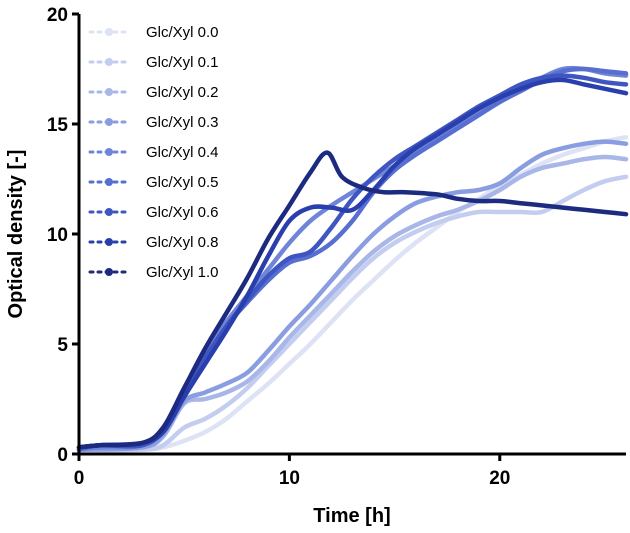 The height and width of the screenshot is (533, 630). I want to click on legend-item: Glc/Xyl 0.8, so click(153, 242).